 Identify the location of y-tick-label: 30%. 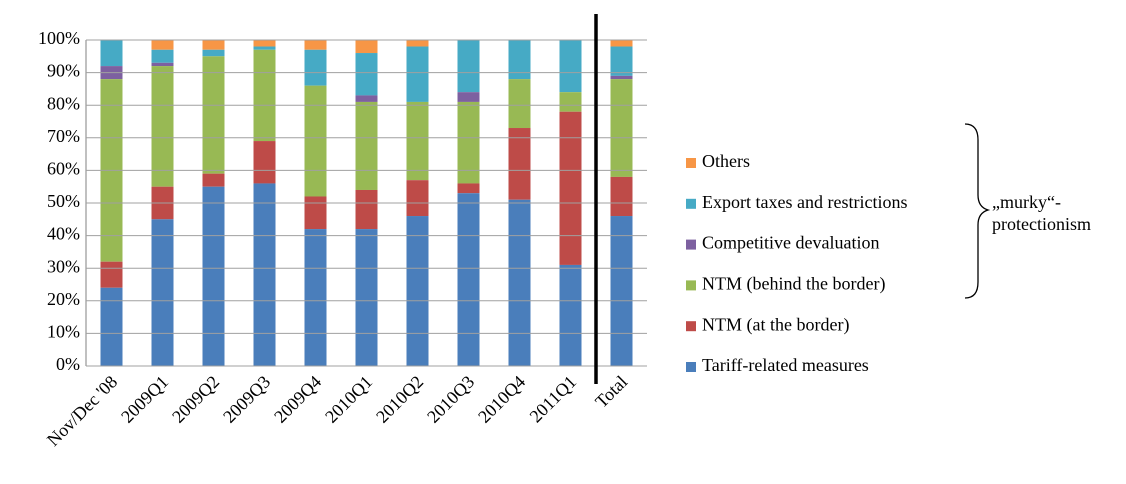
(63, 266).